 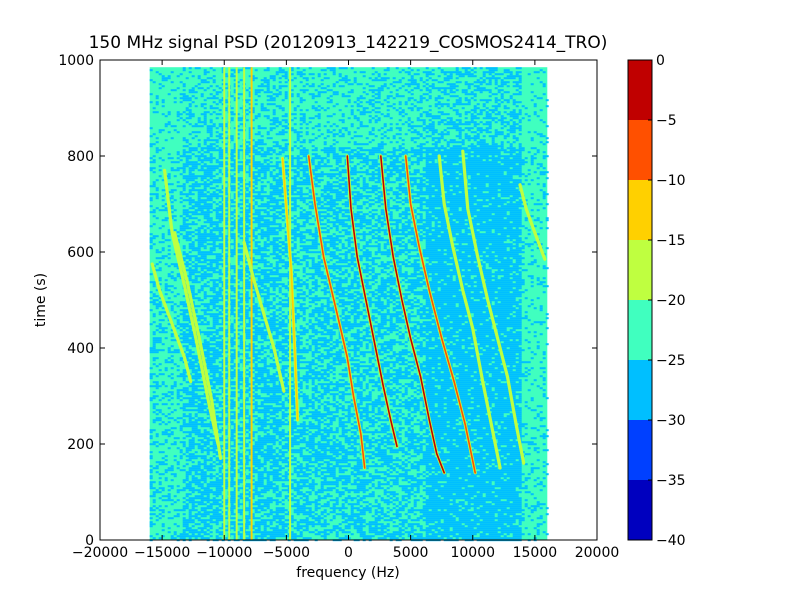 What do you see at coordinates (472, 553) in the screenshot?
I see `x-tick-label: 10000` at bounding box center [472, 553].